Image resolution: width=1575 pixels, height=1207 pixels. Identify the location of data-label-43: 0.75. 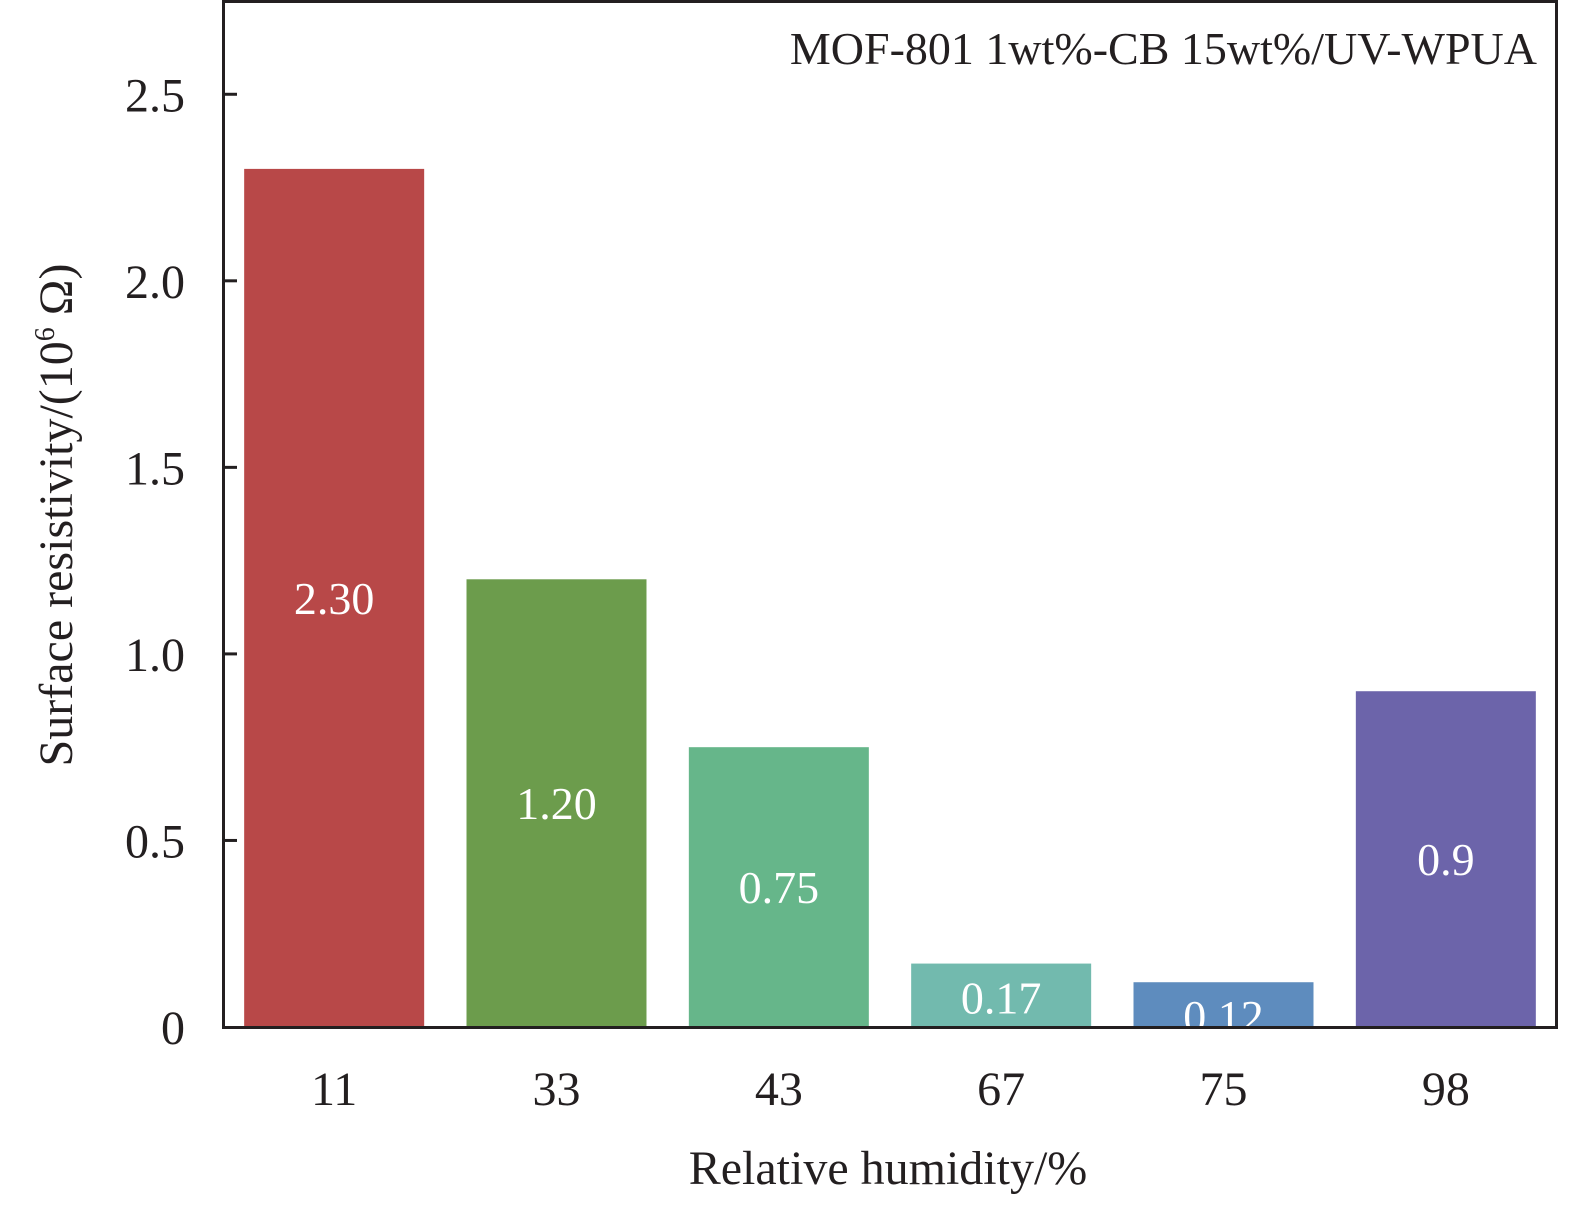
(779, 887).